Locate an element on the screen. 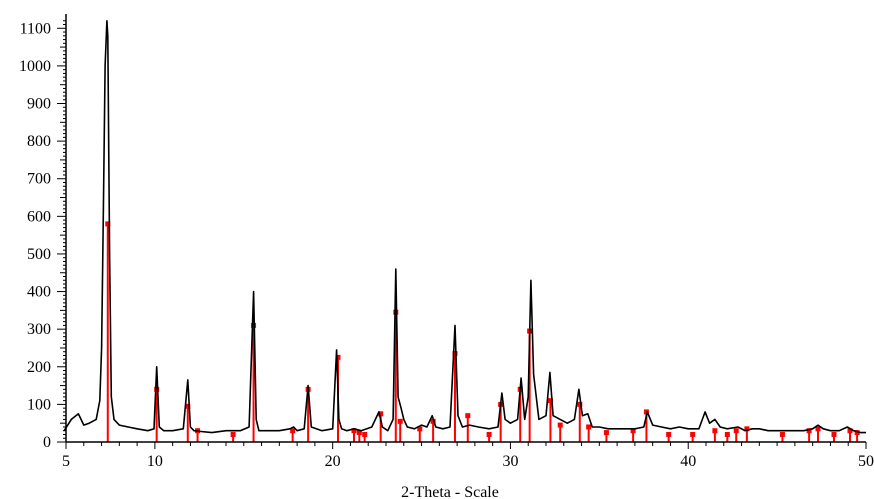 Image resolution: width=874 pixels, height=499 pixels. x-tick-label: 10 is located at coordinates (155, 461).